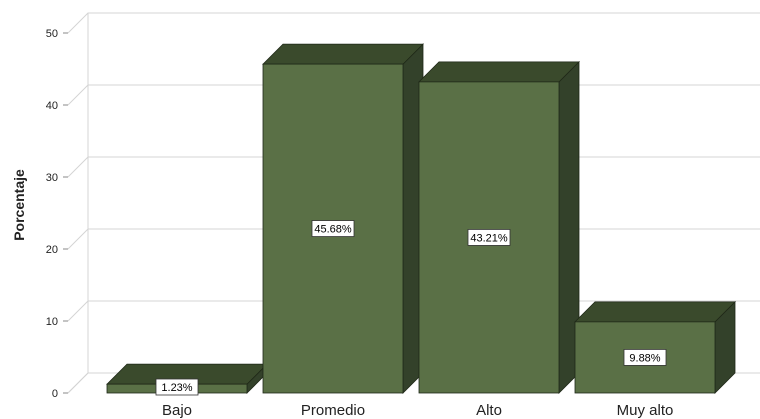 The height and width of the screenshot is (419, 760). Describe the element at coordinates (52, 178) in the screenshot. I see `y-tick-label: 30` at that location.